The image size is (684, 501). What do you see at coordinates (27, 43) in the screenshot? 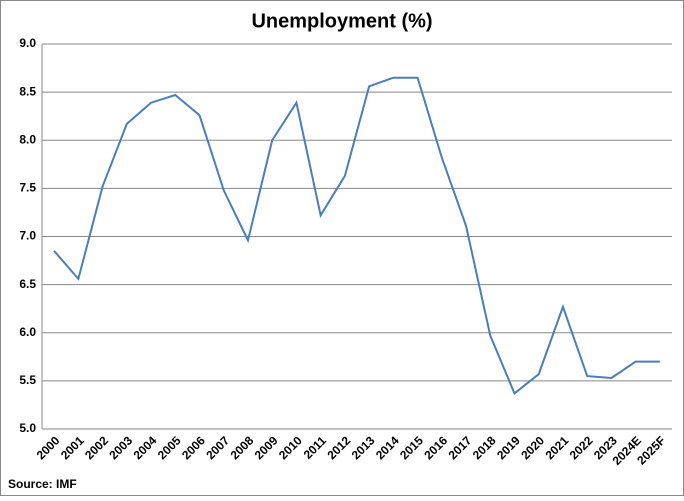
I see `y-tick-label: 9.0` at bounding box center [27, 43].